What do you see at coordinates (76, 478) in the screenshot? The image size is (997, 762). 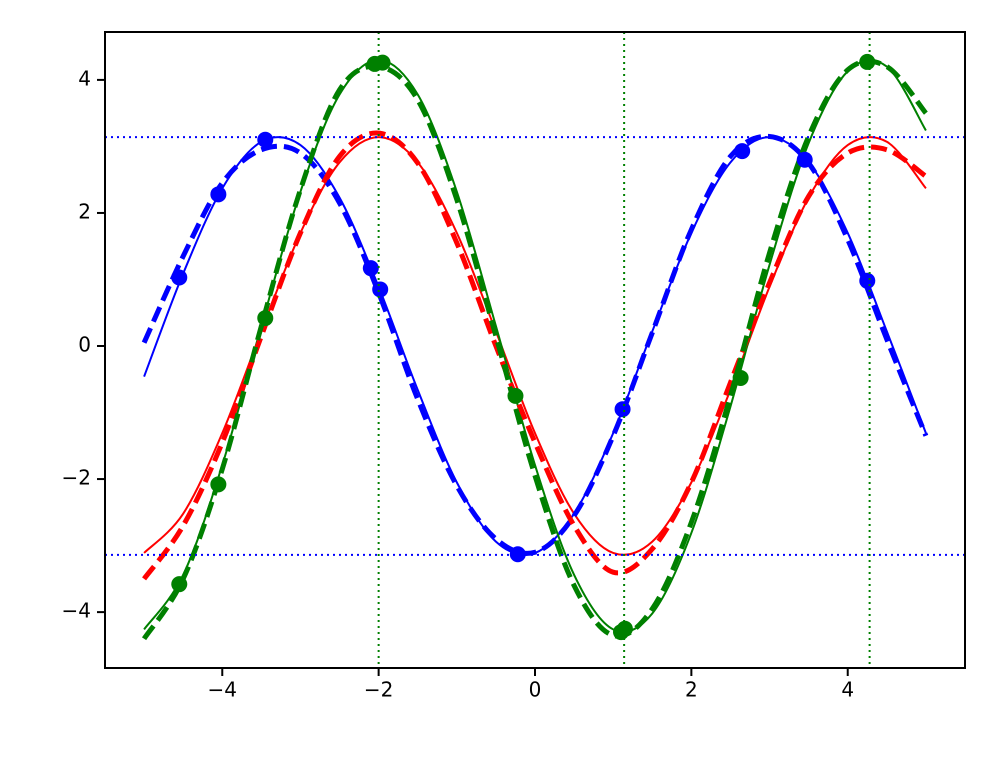 I see `y-tick-label: −2` at bounding box center [76, 478].